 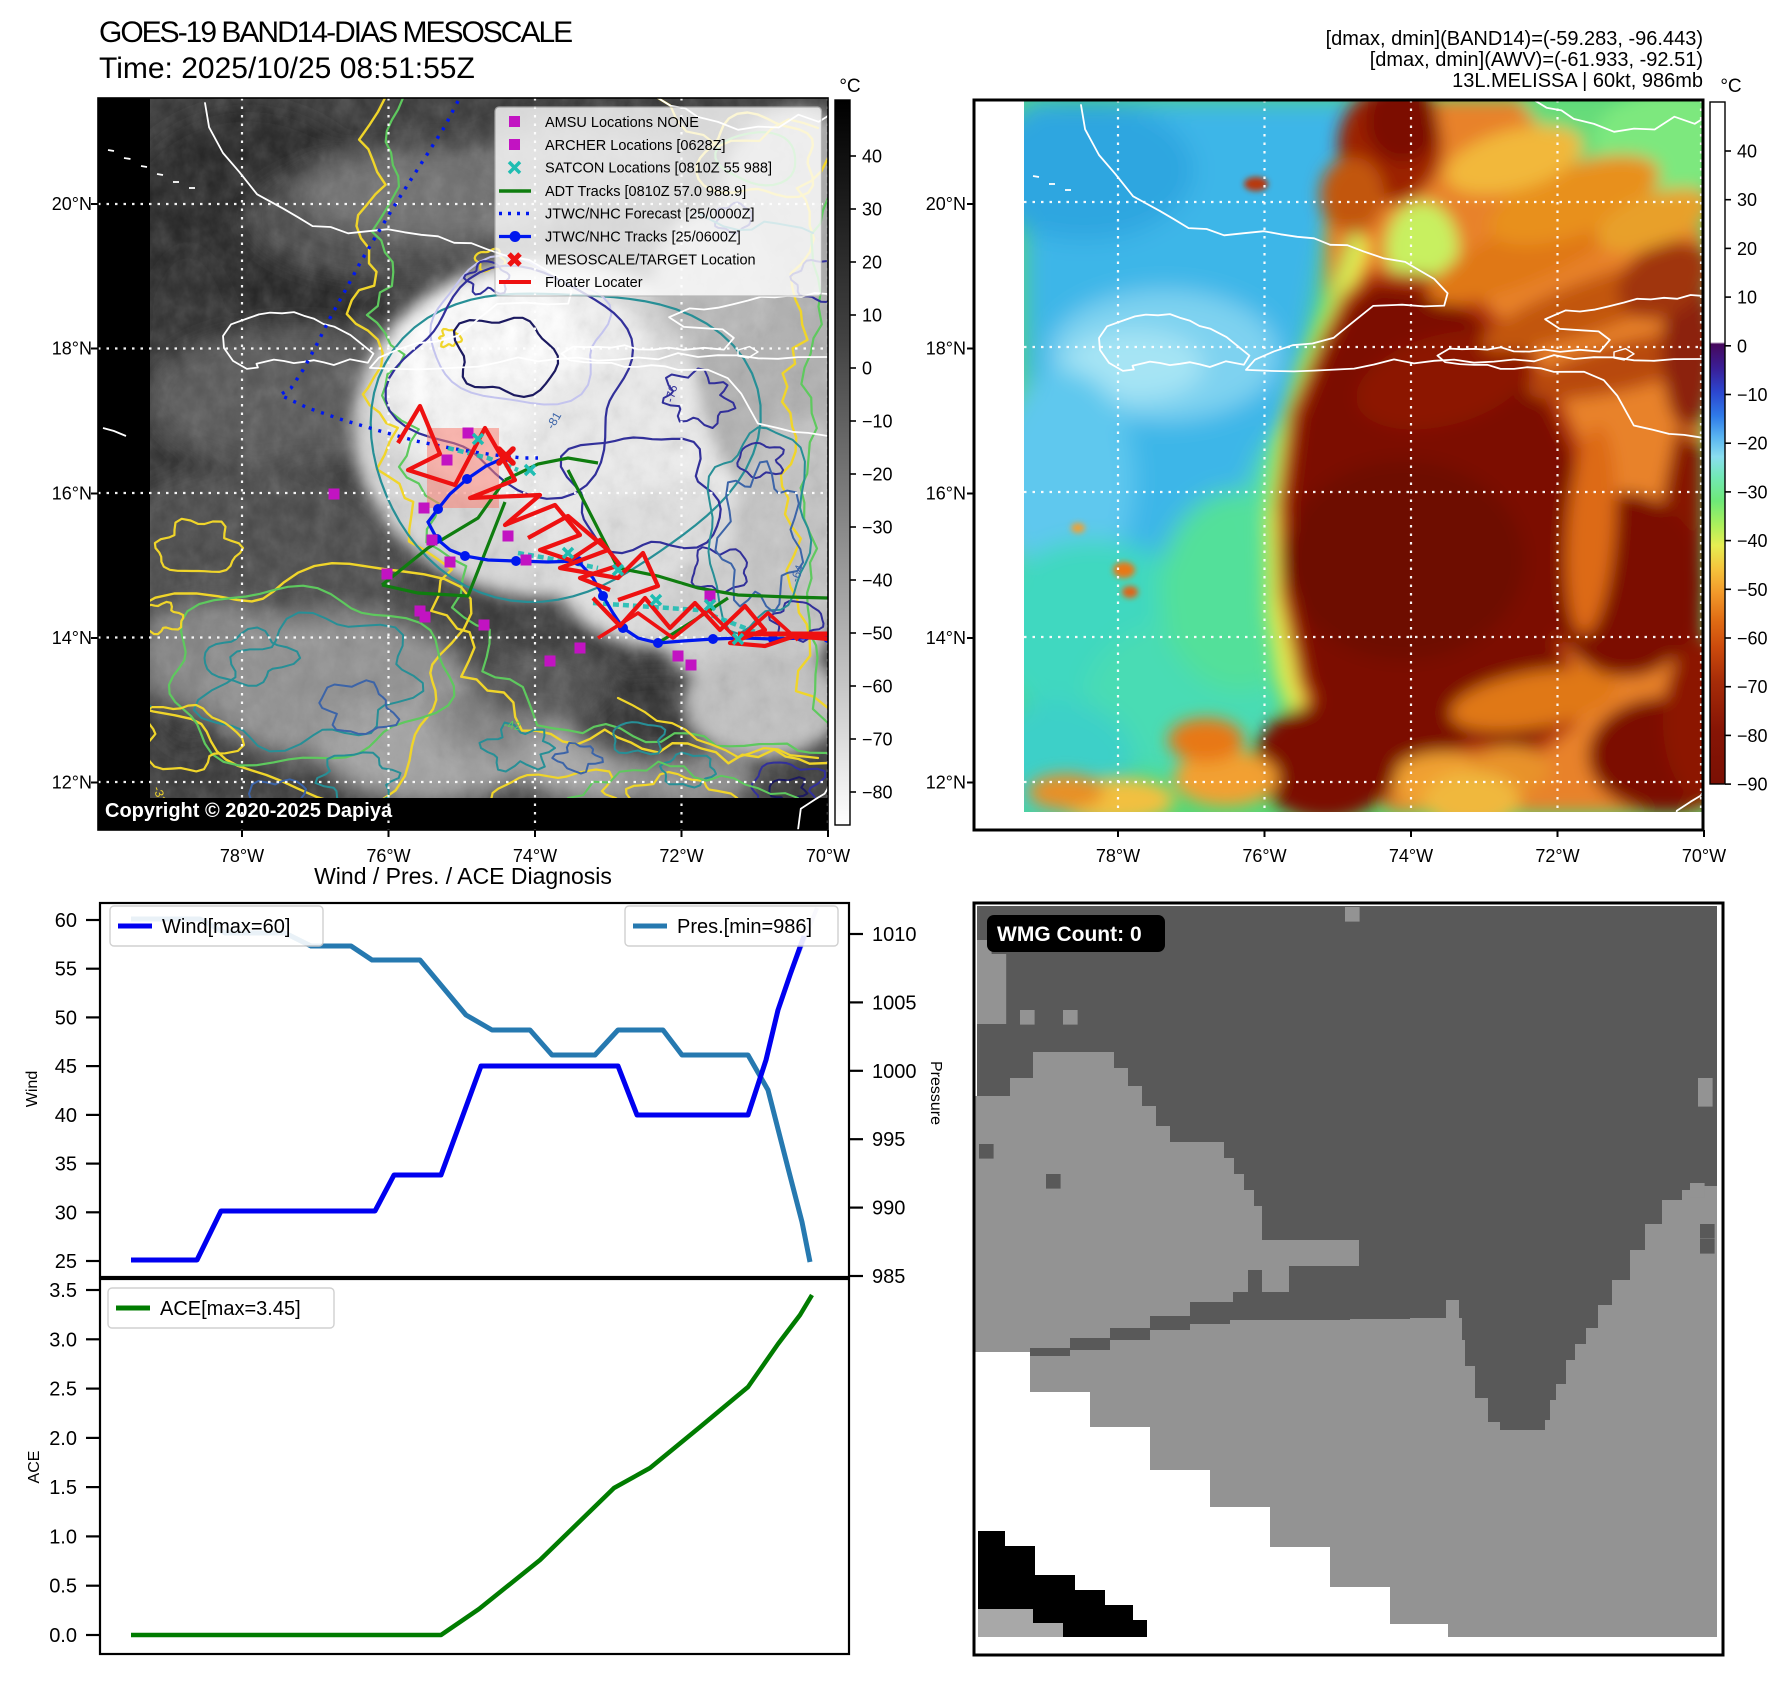 I want to click on svg-text: -76, so click(x=671, y=393).